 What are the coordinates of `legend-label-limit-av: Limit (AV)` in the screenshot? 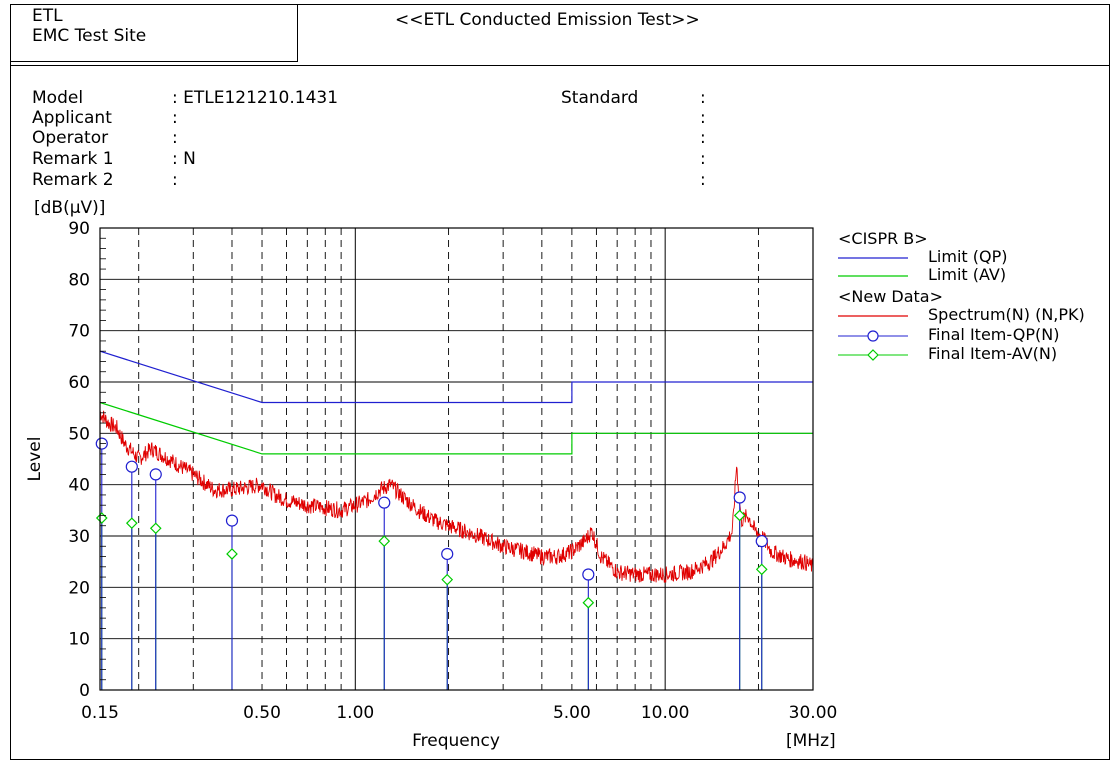 It's located at (967, 274).